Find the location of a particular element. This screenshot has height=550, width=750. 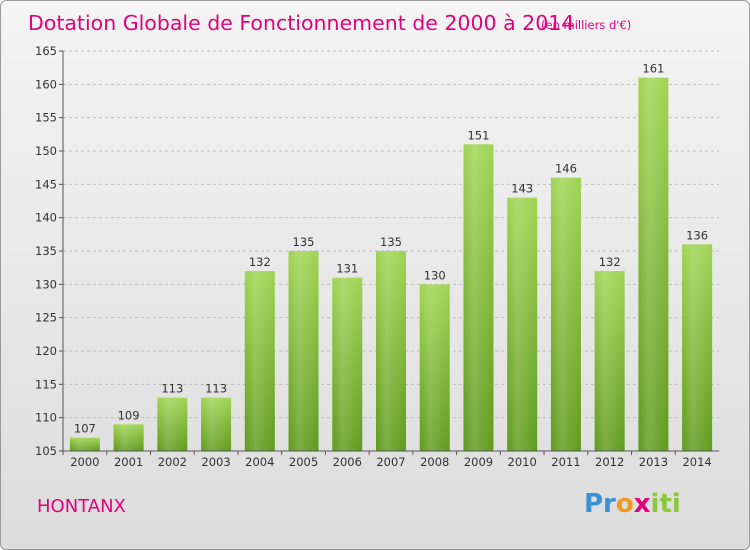

x-tick-label: 2002 is located at coordinates (172, 462).